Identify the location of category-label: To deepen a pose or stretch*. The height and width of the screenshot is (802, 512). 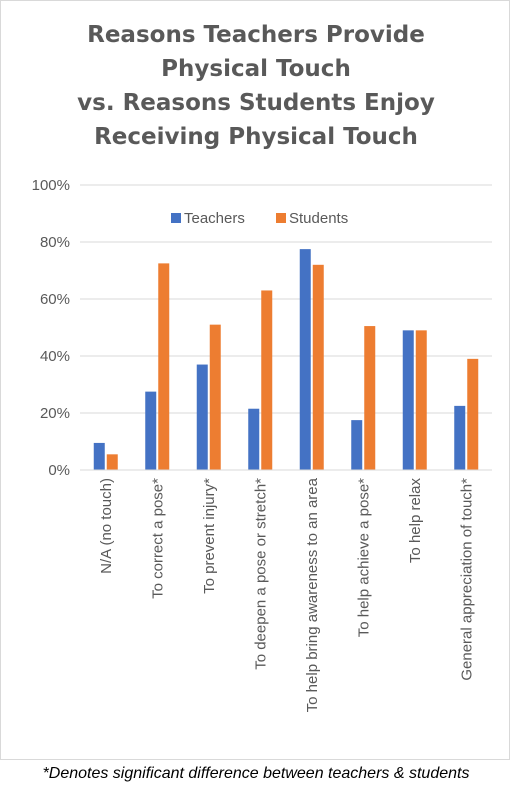
(260, 574).